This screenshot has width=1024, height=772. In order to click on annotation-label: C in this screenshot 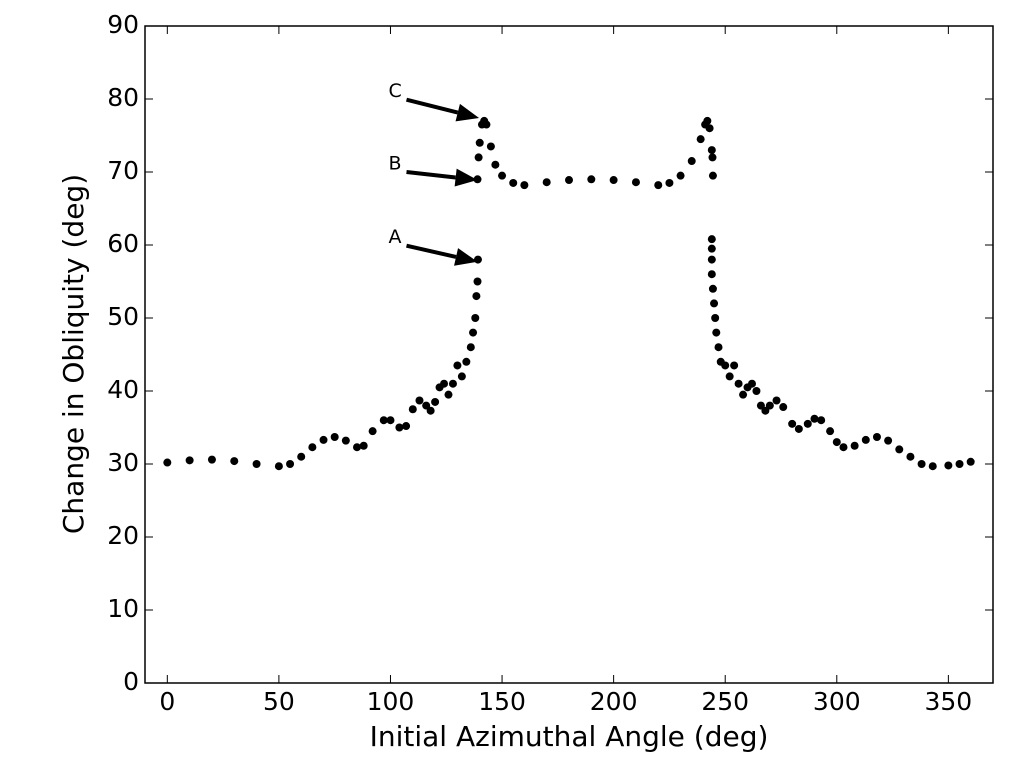, I will do `click(394, 91)`.